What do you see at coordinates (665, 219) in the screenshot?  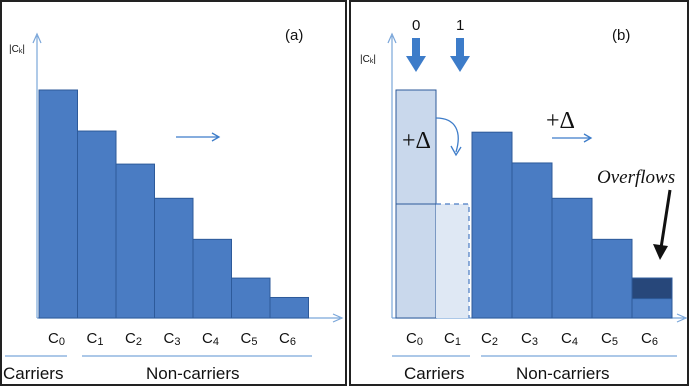 I see `overflow-arrow` at bounding box center [665, 219].